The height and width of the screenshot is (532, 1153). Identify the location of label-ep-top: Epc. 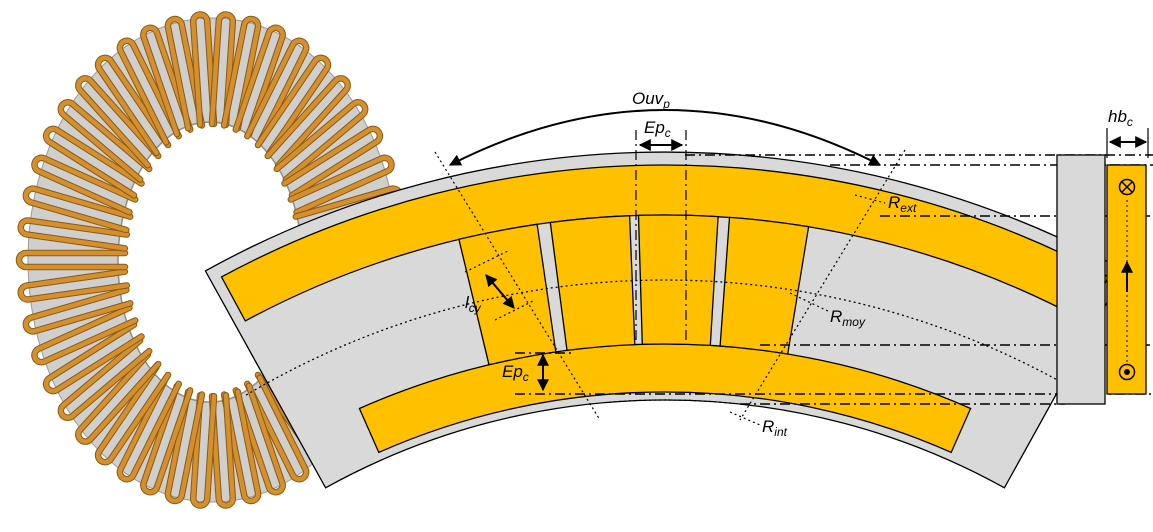
(657, 129).